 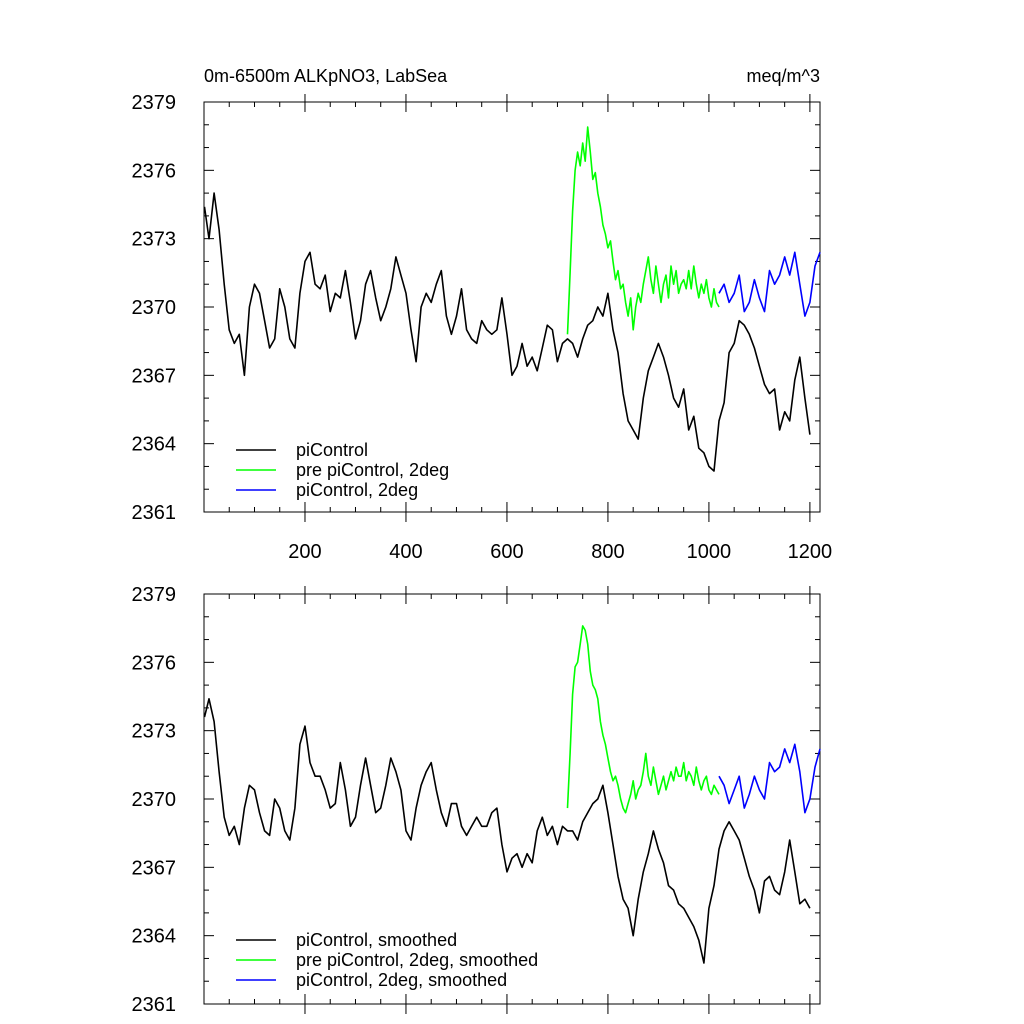 What do you see at coordinates (709, 552) in the screenshot?
I see `x-tick-label: 1000` at bounding box center [709, 552].